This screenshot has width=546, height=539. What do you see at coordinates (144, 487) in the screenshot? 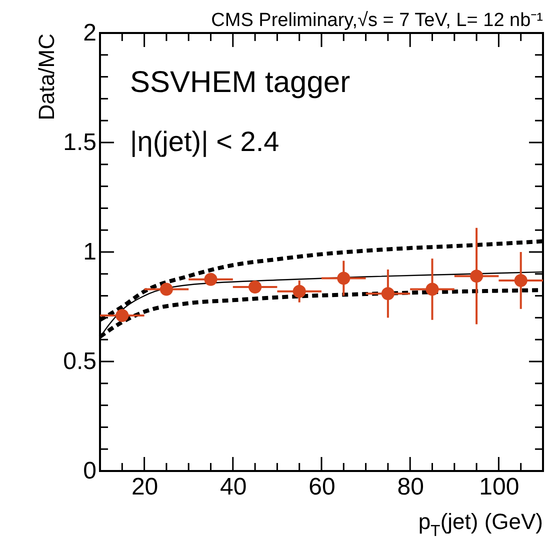
I see `x-tick-label: 20` at bounding box center [144, 487].